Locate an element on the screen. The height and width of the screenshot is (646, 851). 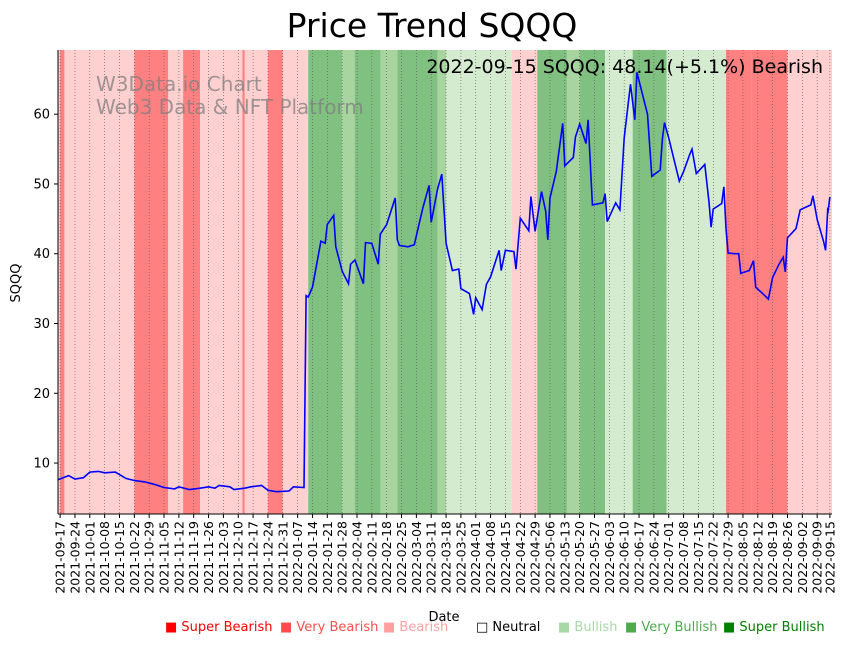
x-tick-label: 2022-01-21 is located at coordinates (327, 557).